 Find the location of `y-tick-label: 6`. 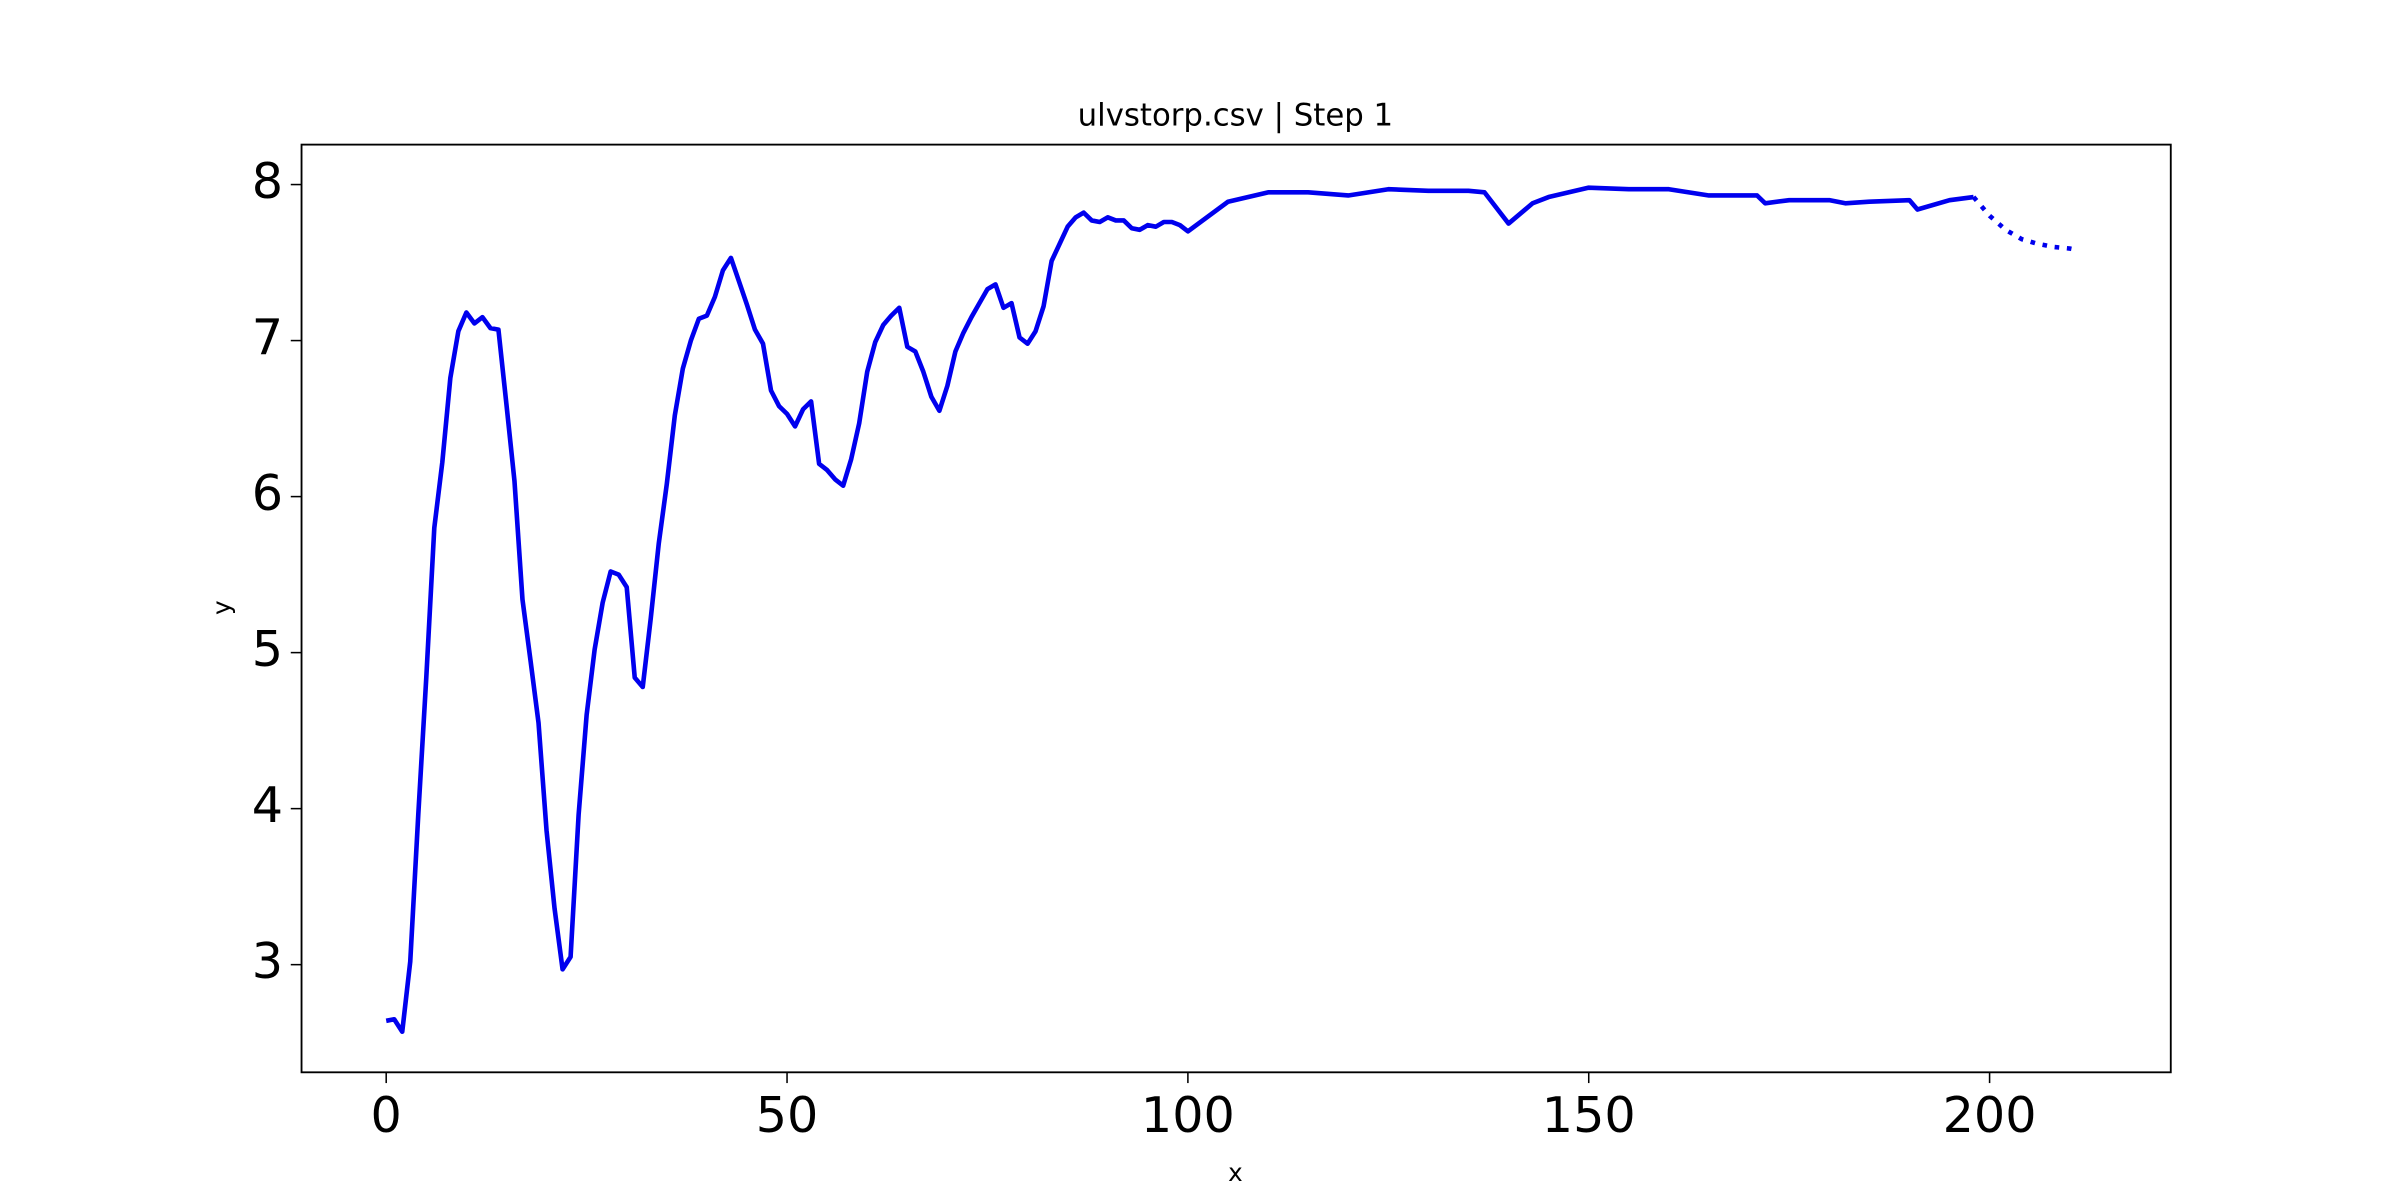

y-tick-label: 6 is located at coordinates (267, 493).